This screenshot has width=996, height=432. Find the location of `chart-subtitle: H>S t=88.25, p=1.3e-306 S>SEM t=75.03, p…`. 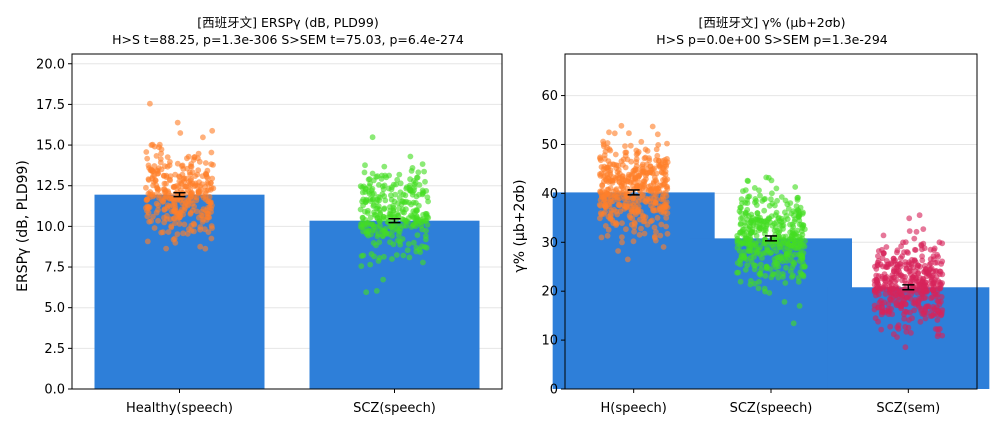

chart-subtitle: H>S t=88.25, p=1.3e-306 S>SEM t=75.03, p… is located at coordinates (288, 39).